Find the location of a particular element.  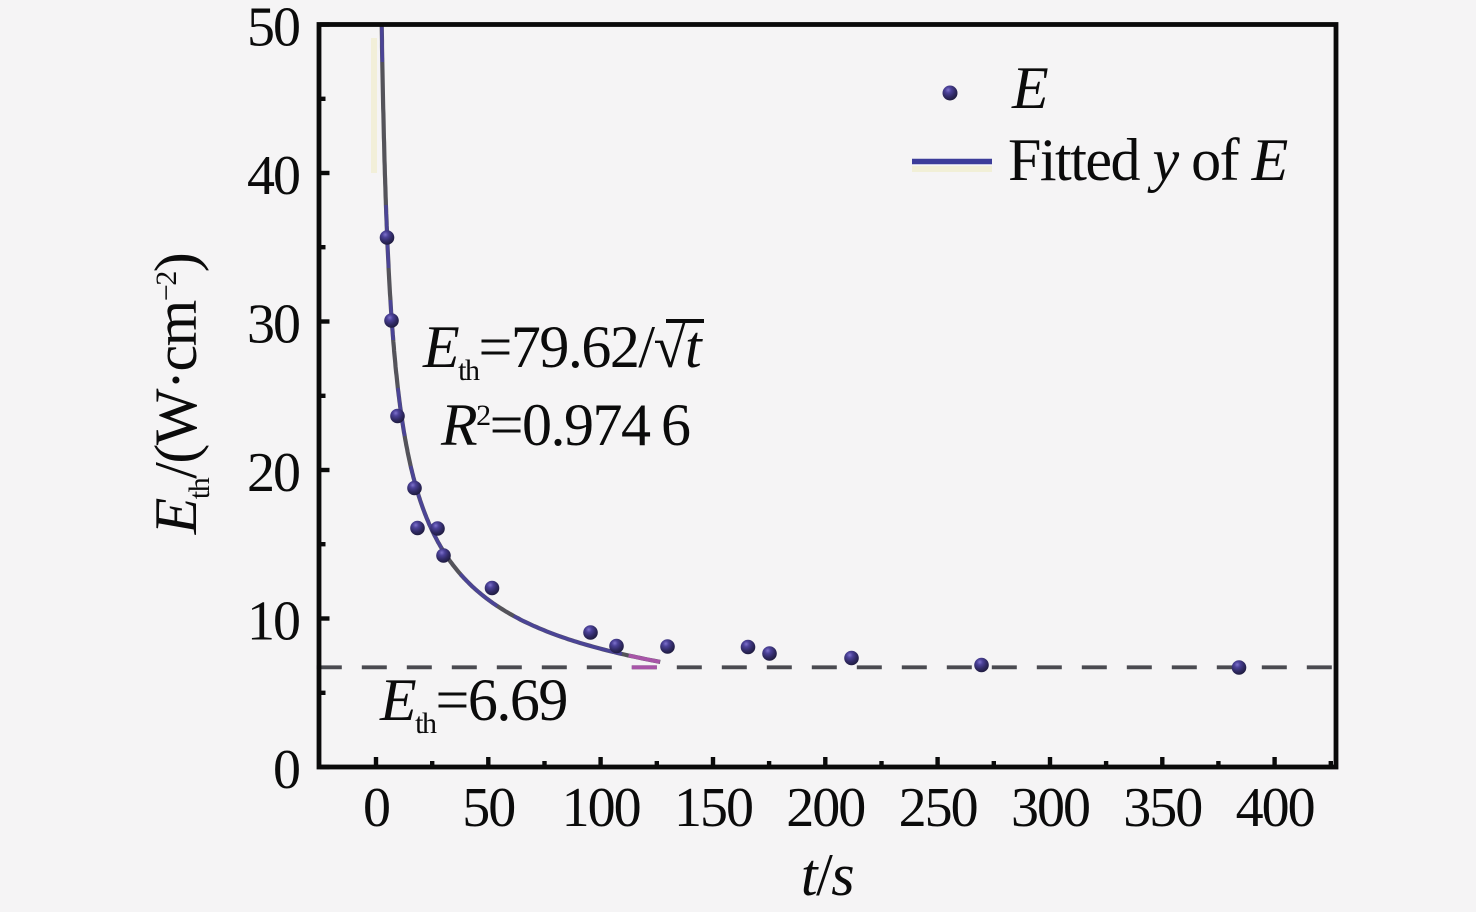

svg-text: 10 is located at coordinates (273, 622).